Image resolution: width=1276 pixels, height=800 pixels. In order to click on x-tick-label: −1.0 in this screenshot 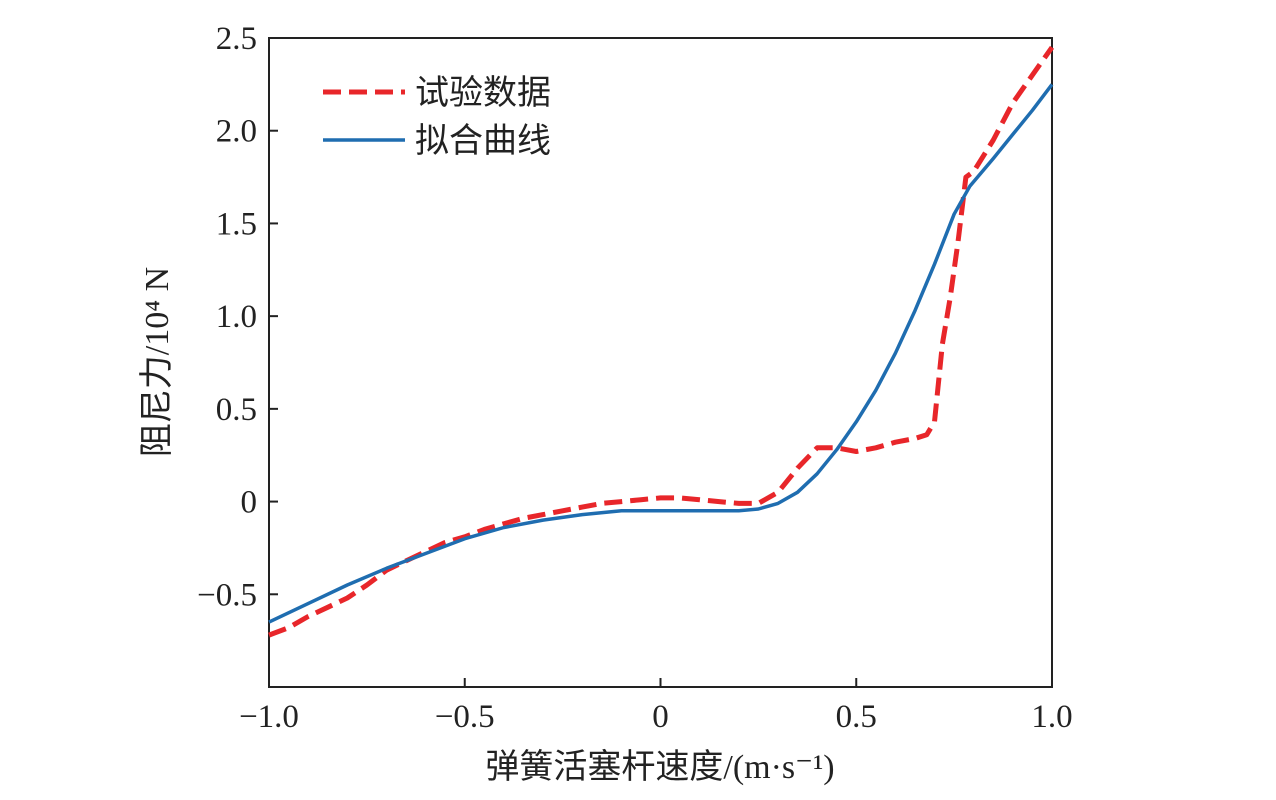, I will do `click(269, 717)`.